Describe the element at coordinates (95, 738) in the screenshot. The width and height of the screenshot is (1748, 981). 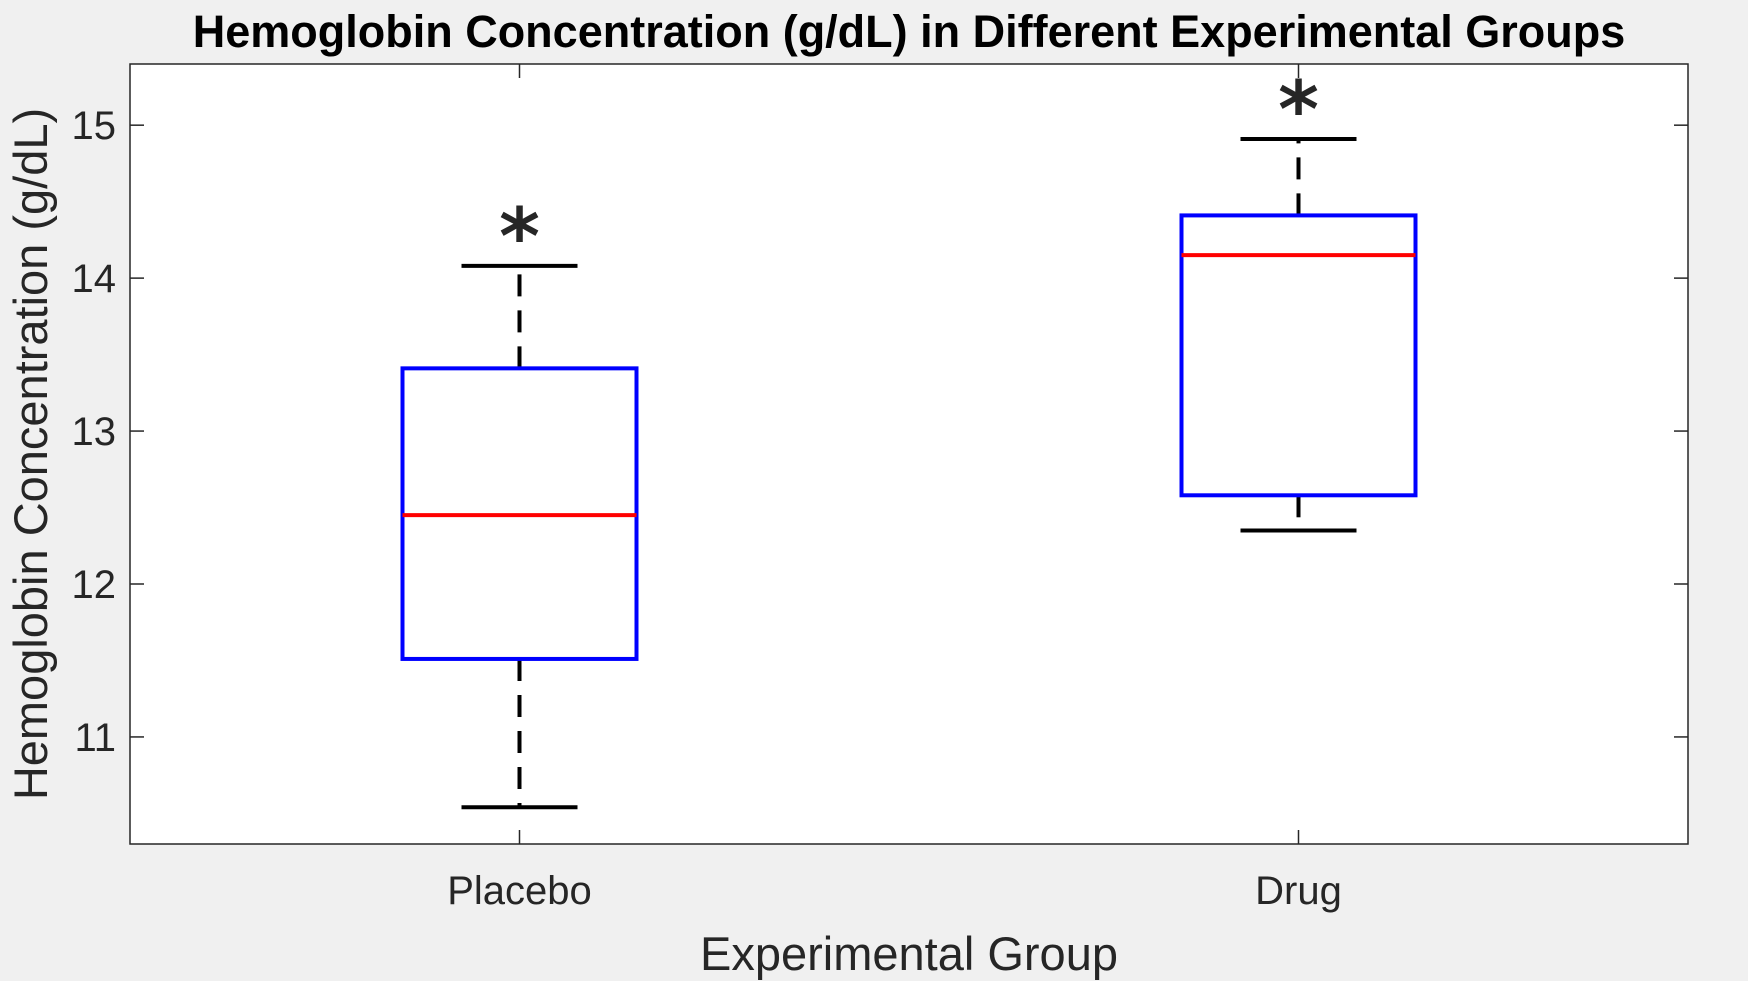
I see `y-tick-label-11: 11` at that location.